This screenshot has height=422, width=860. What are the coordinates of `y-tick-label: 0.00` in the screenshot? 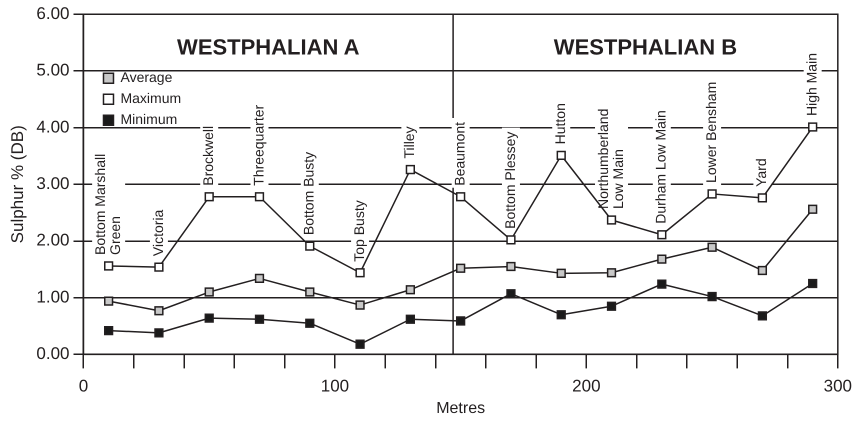 It's located at (53, 354).